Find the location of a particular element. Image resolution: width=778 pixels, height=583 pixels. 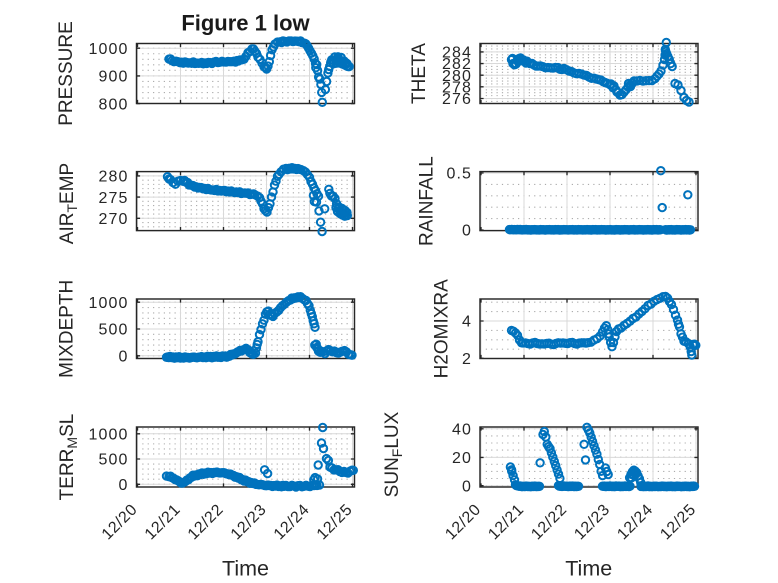

svg-text: MIXDEPTH is located at coordinates (67, 329).